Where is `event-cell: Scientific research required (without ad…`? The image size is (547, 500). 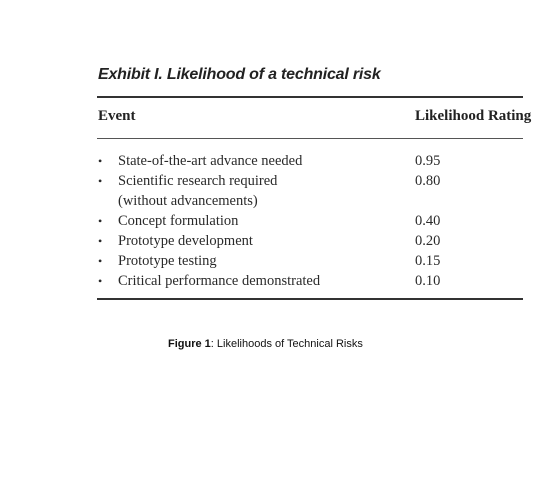 event-cell: Scientific research required (without ad… is located at coordinates (266, 191).